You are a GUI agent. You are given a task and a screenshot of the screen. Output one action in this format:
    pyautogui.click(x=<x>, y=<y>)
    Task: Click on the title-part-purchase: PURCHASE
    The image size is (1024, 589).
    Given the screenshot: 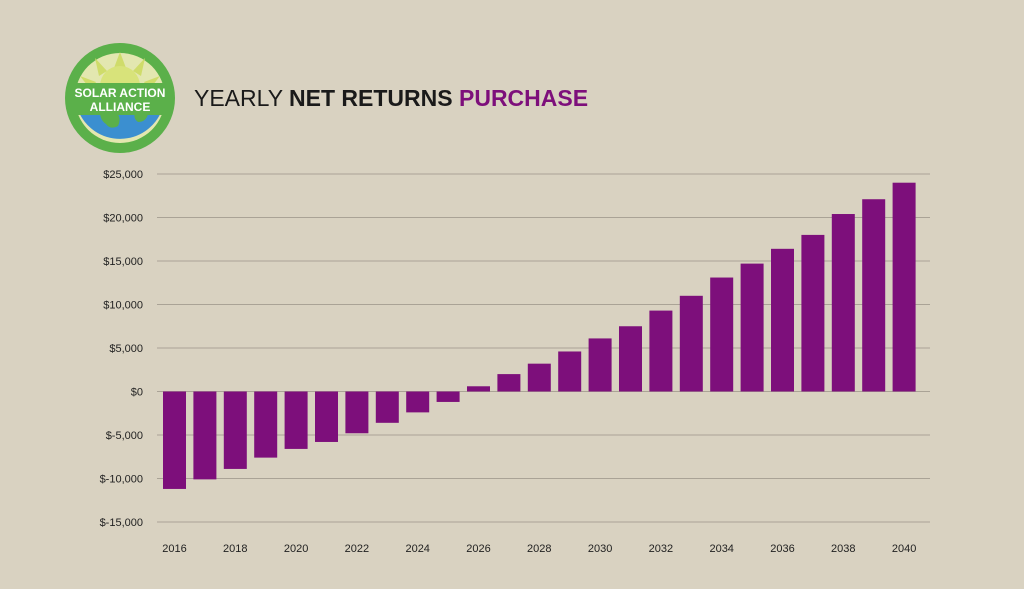 What is the action you would take?
    pyautogui.click(x=520, y=98)
    